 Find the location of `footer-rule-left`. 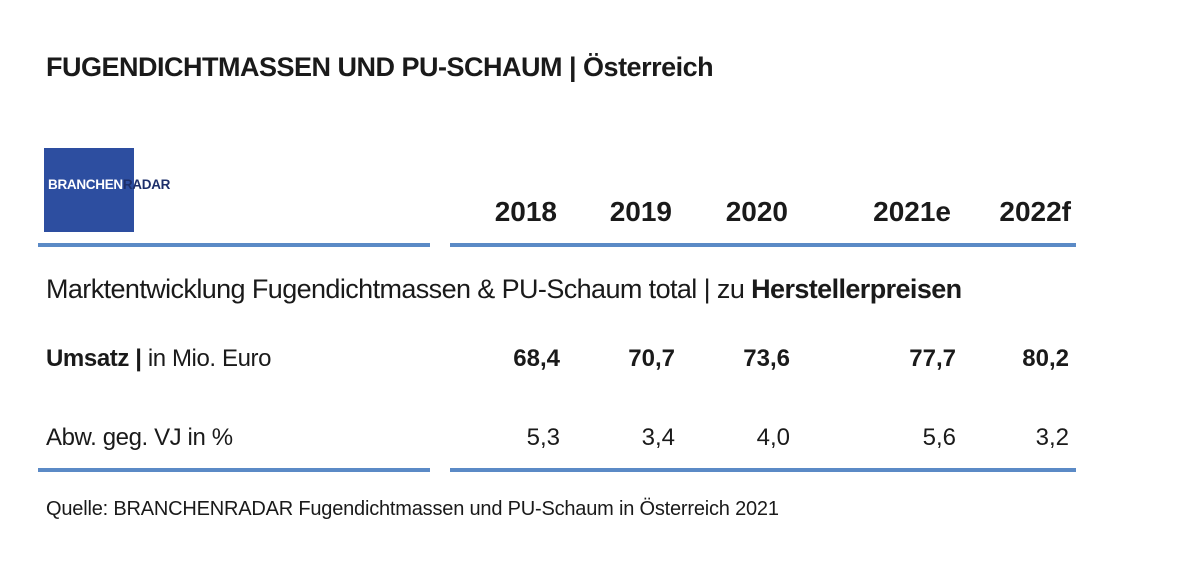

footer-rule-left is located at coordinates (234, 470).